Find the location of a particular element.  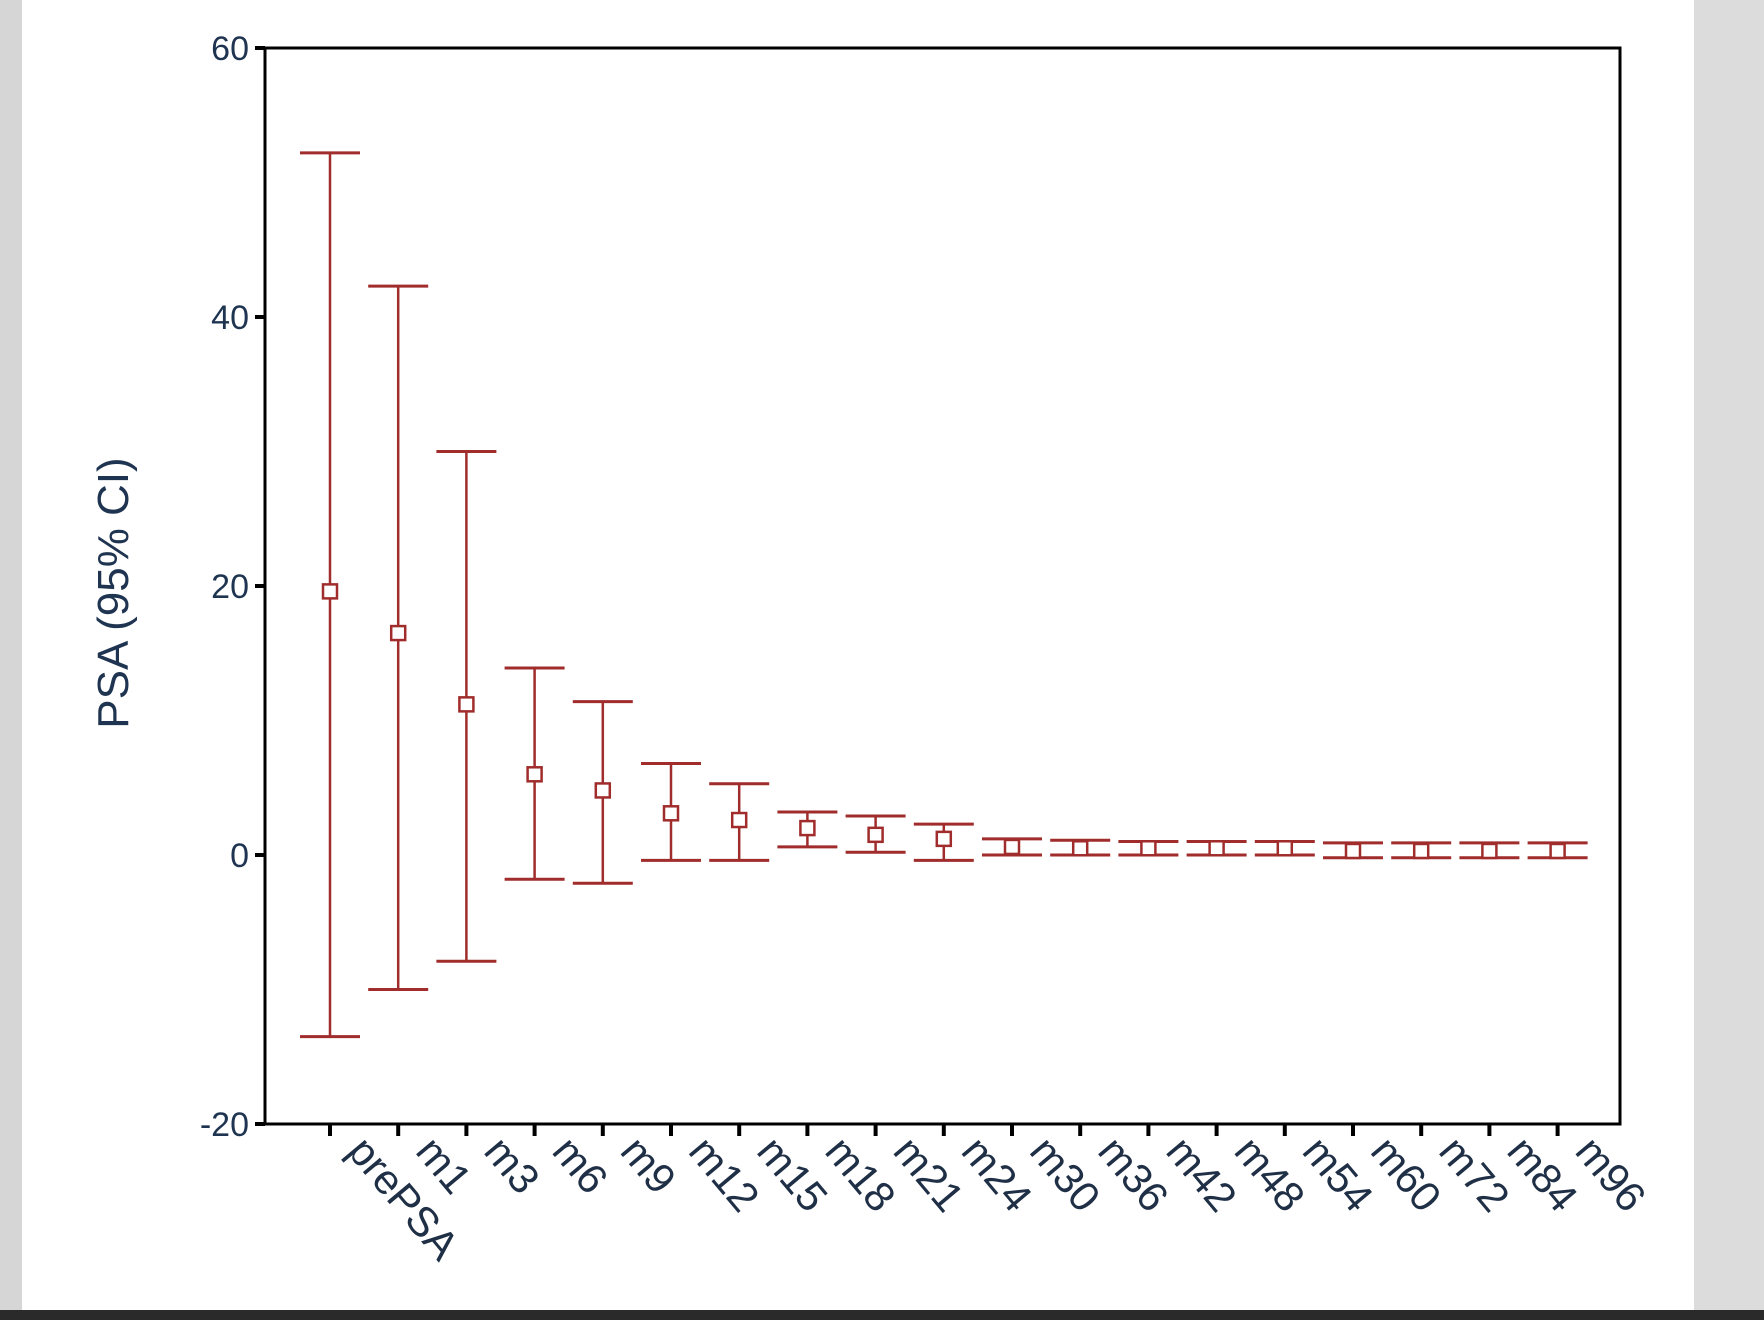

y-axis-title: PSA (95% CI) is located at coordinates (113, 592).